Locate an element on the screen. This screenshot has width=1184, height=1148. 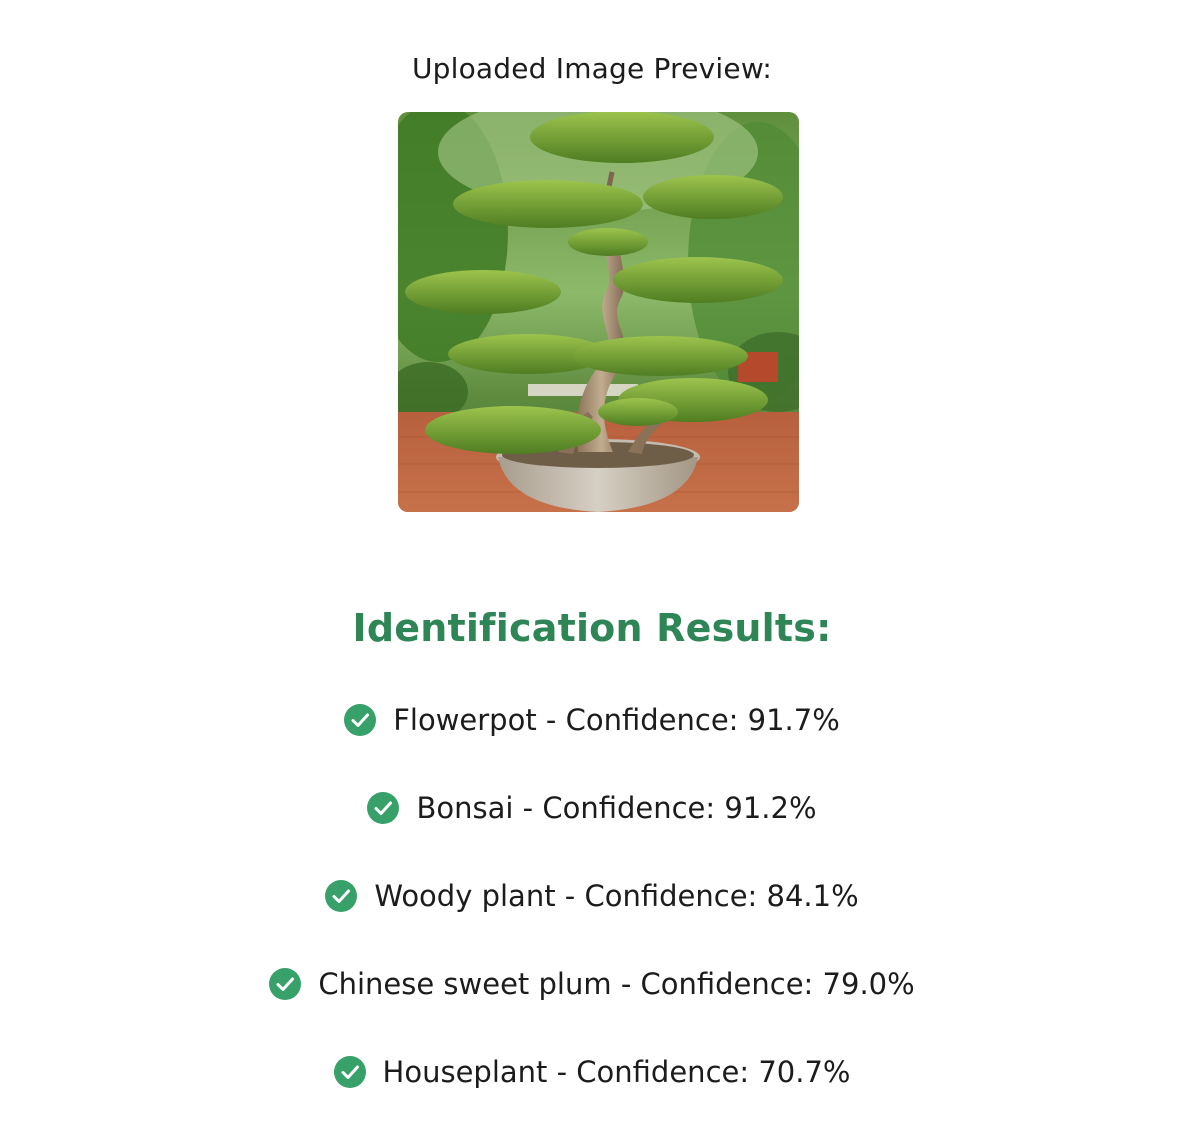
result-text: Chinese sweet plum - Confidence: 79.0% is located at coordinates (616, 984).